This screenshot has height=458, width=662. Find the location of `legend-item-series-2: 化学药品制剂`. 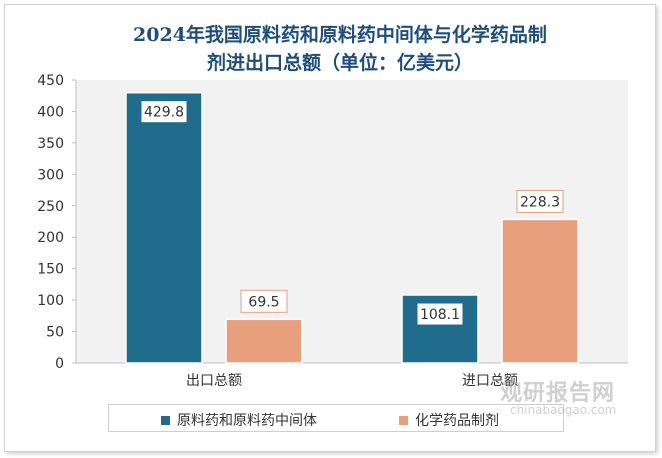

legend-item-series-2: 化学药品制剂 is located at coordinates (449, 420).